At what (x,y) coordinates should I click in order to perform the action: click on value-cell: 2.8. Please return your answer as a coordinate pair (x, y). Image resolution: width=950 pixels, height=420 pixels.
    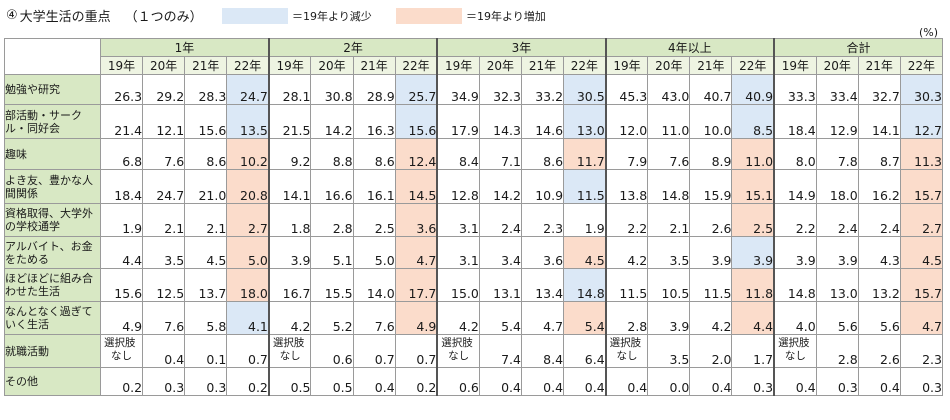
    Looking at the image, I should click on (332, 220).